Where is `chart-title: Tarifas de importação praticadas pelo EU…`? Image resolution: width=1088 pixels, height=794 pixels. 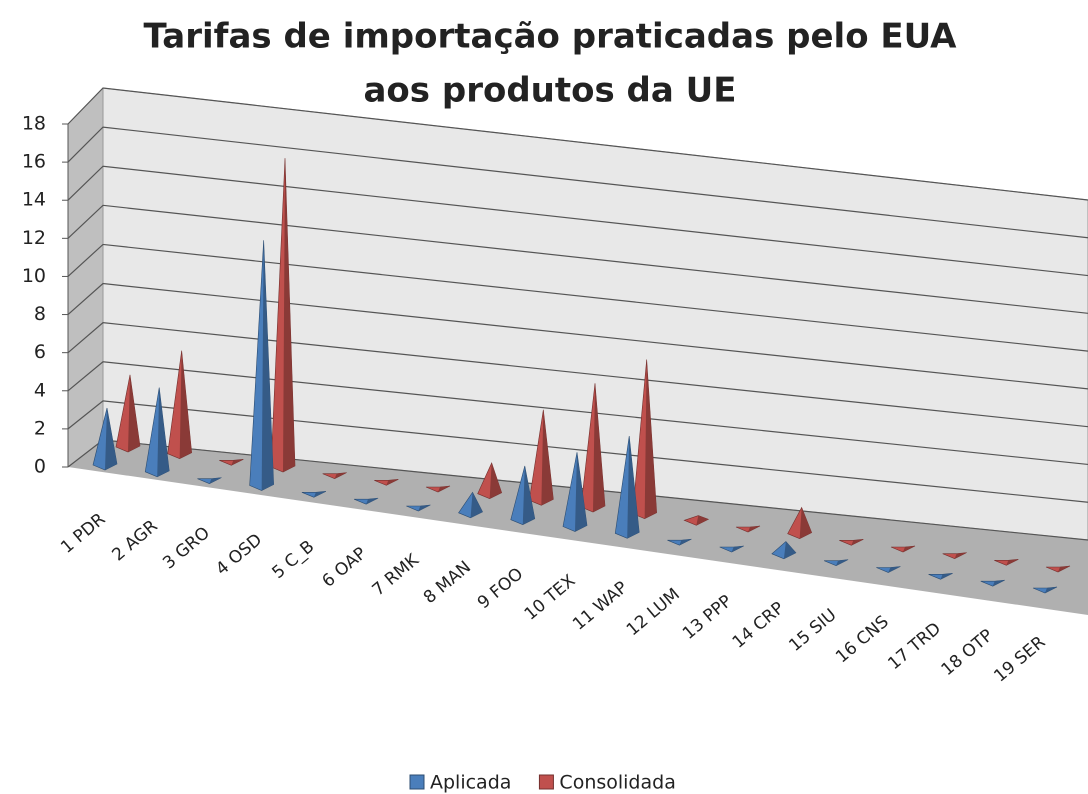
chart-title: Tarifas de importação praticadas pelo EU… is located at coordinates (550, 37).